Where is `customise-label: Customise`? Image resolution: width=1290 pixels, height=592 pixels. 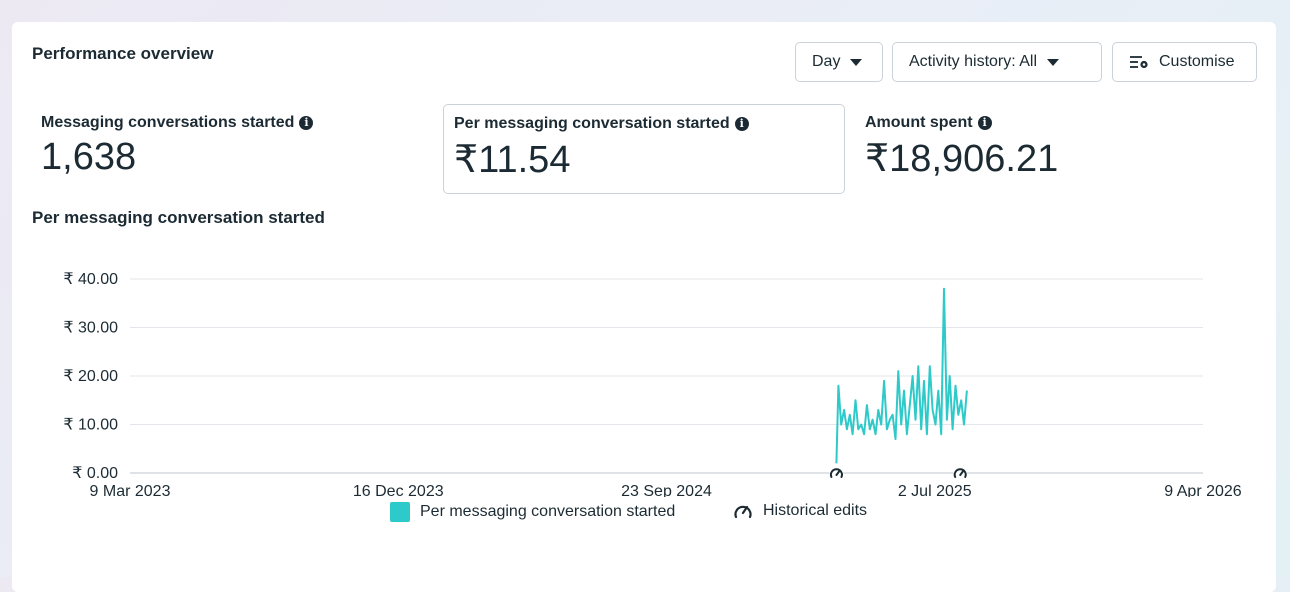 customise-label: Customise is located at coordinates (1197, 61).